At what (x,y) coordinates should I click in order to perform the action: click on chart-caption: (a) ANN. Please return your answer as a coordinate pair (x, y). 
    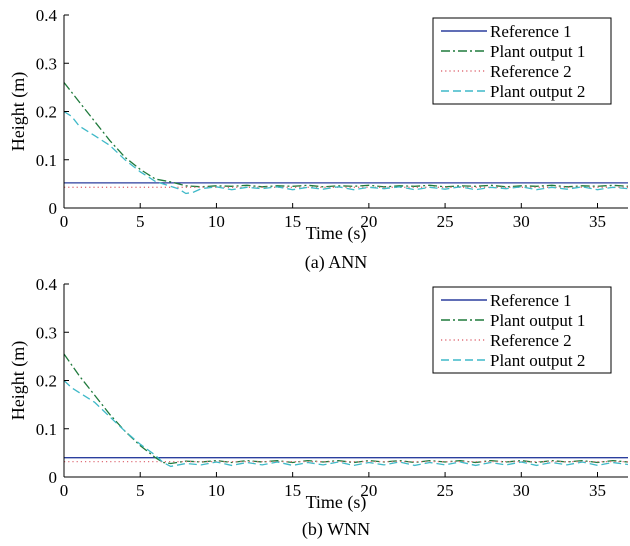
    Looking at the image, I should click on (336, 262).